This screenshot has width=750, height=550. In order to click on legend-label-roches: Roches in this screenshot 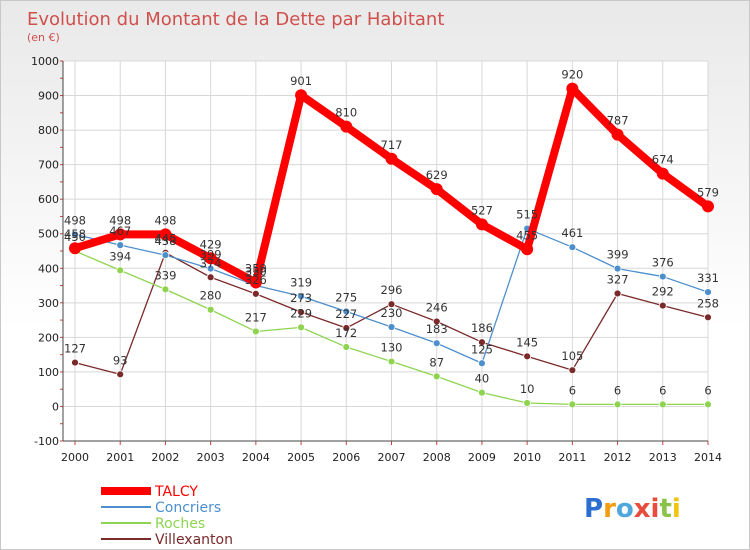, I will do `click(180, 524)`.